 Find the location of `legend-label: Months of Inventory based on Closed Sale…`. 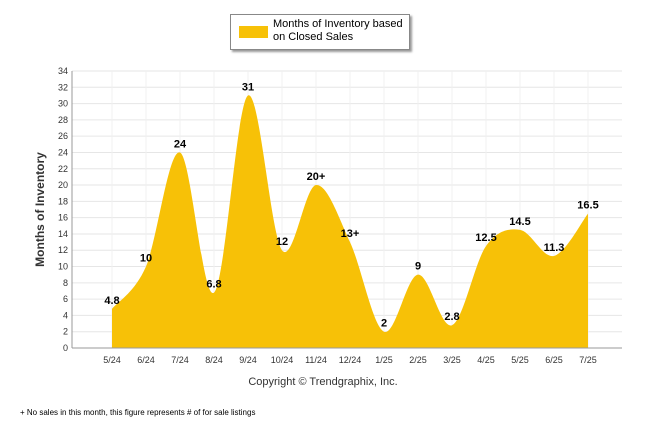

legend-label: Months of Inventory based on Closed Sale… is located at coordinates (338, 30).